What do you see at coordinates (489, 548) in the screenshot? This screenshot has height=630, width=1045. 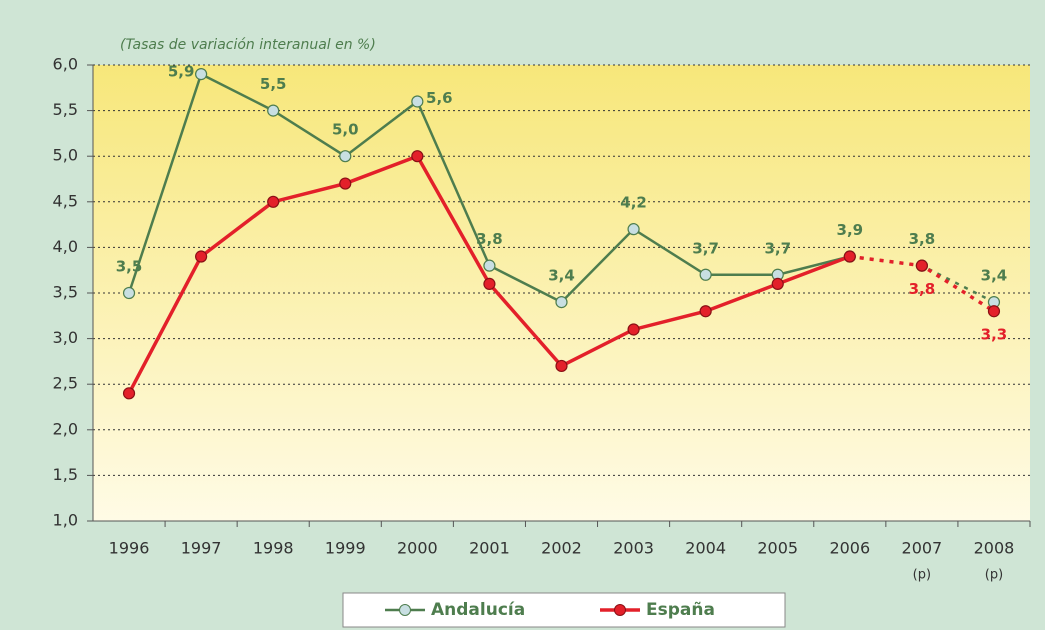 I see `x-tick-label: 2001` at bounding box center [489, 548].